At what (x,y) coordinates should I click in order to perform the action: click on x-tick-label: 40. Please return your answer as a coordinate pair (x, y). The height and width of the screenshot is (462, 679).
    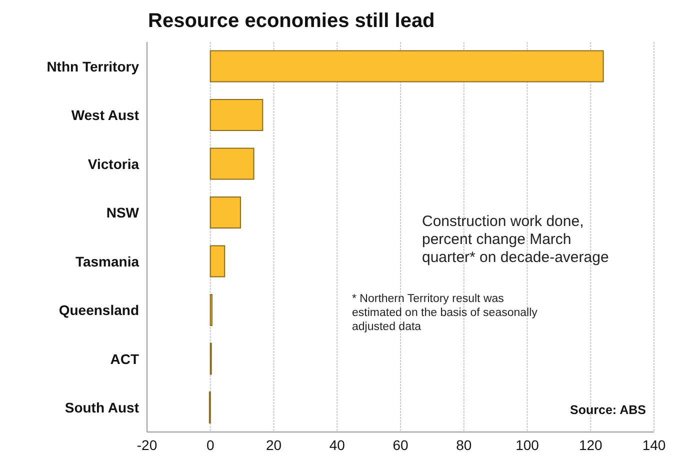
    Looking at the image, I should click on (337, 444).